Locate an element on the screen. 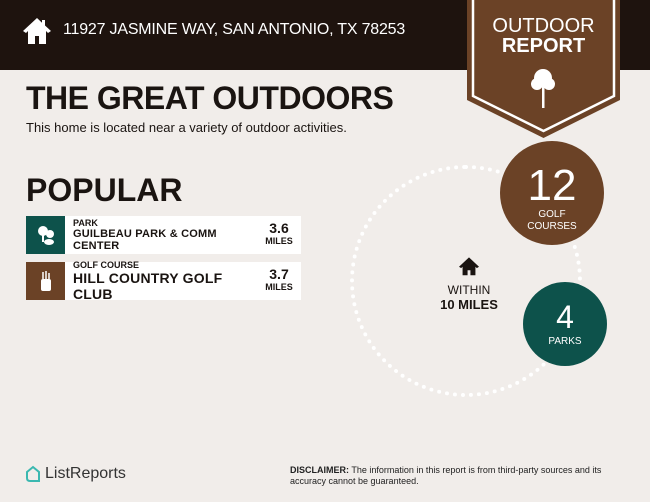 The width and height of the screenshot is (650, 502). golf-count: 12 is located at coordinates (552, 185).